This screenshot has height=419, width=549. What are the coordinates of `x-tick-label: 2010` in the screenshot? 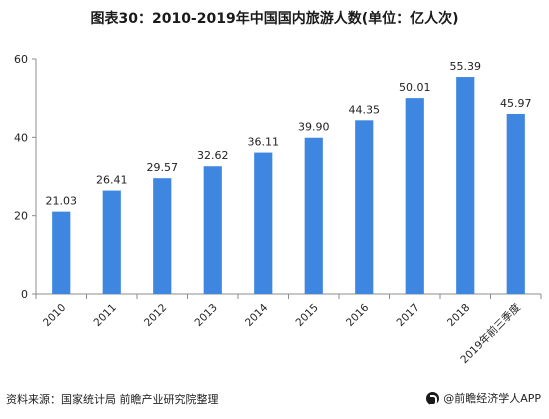 It's located at (54, 315).